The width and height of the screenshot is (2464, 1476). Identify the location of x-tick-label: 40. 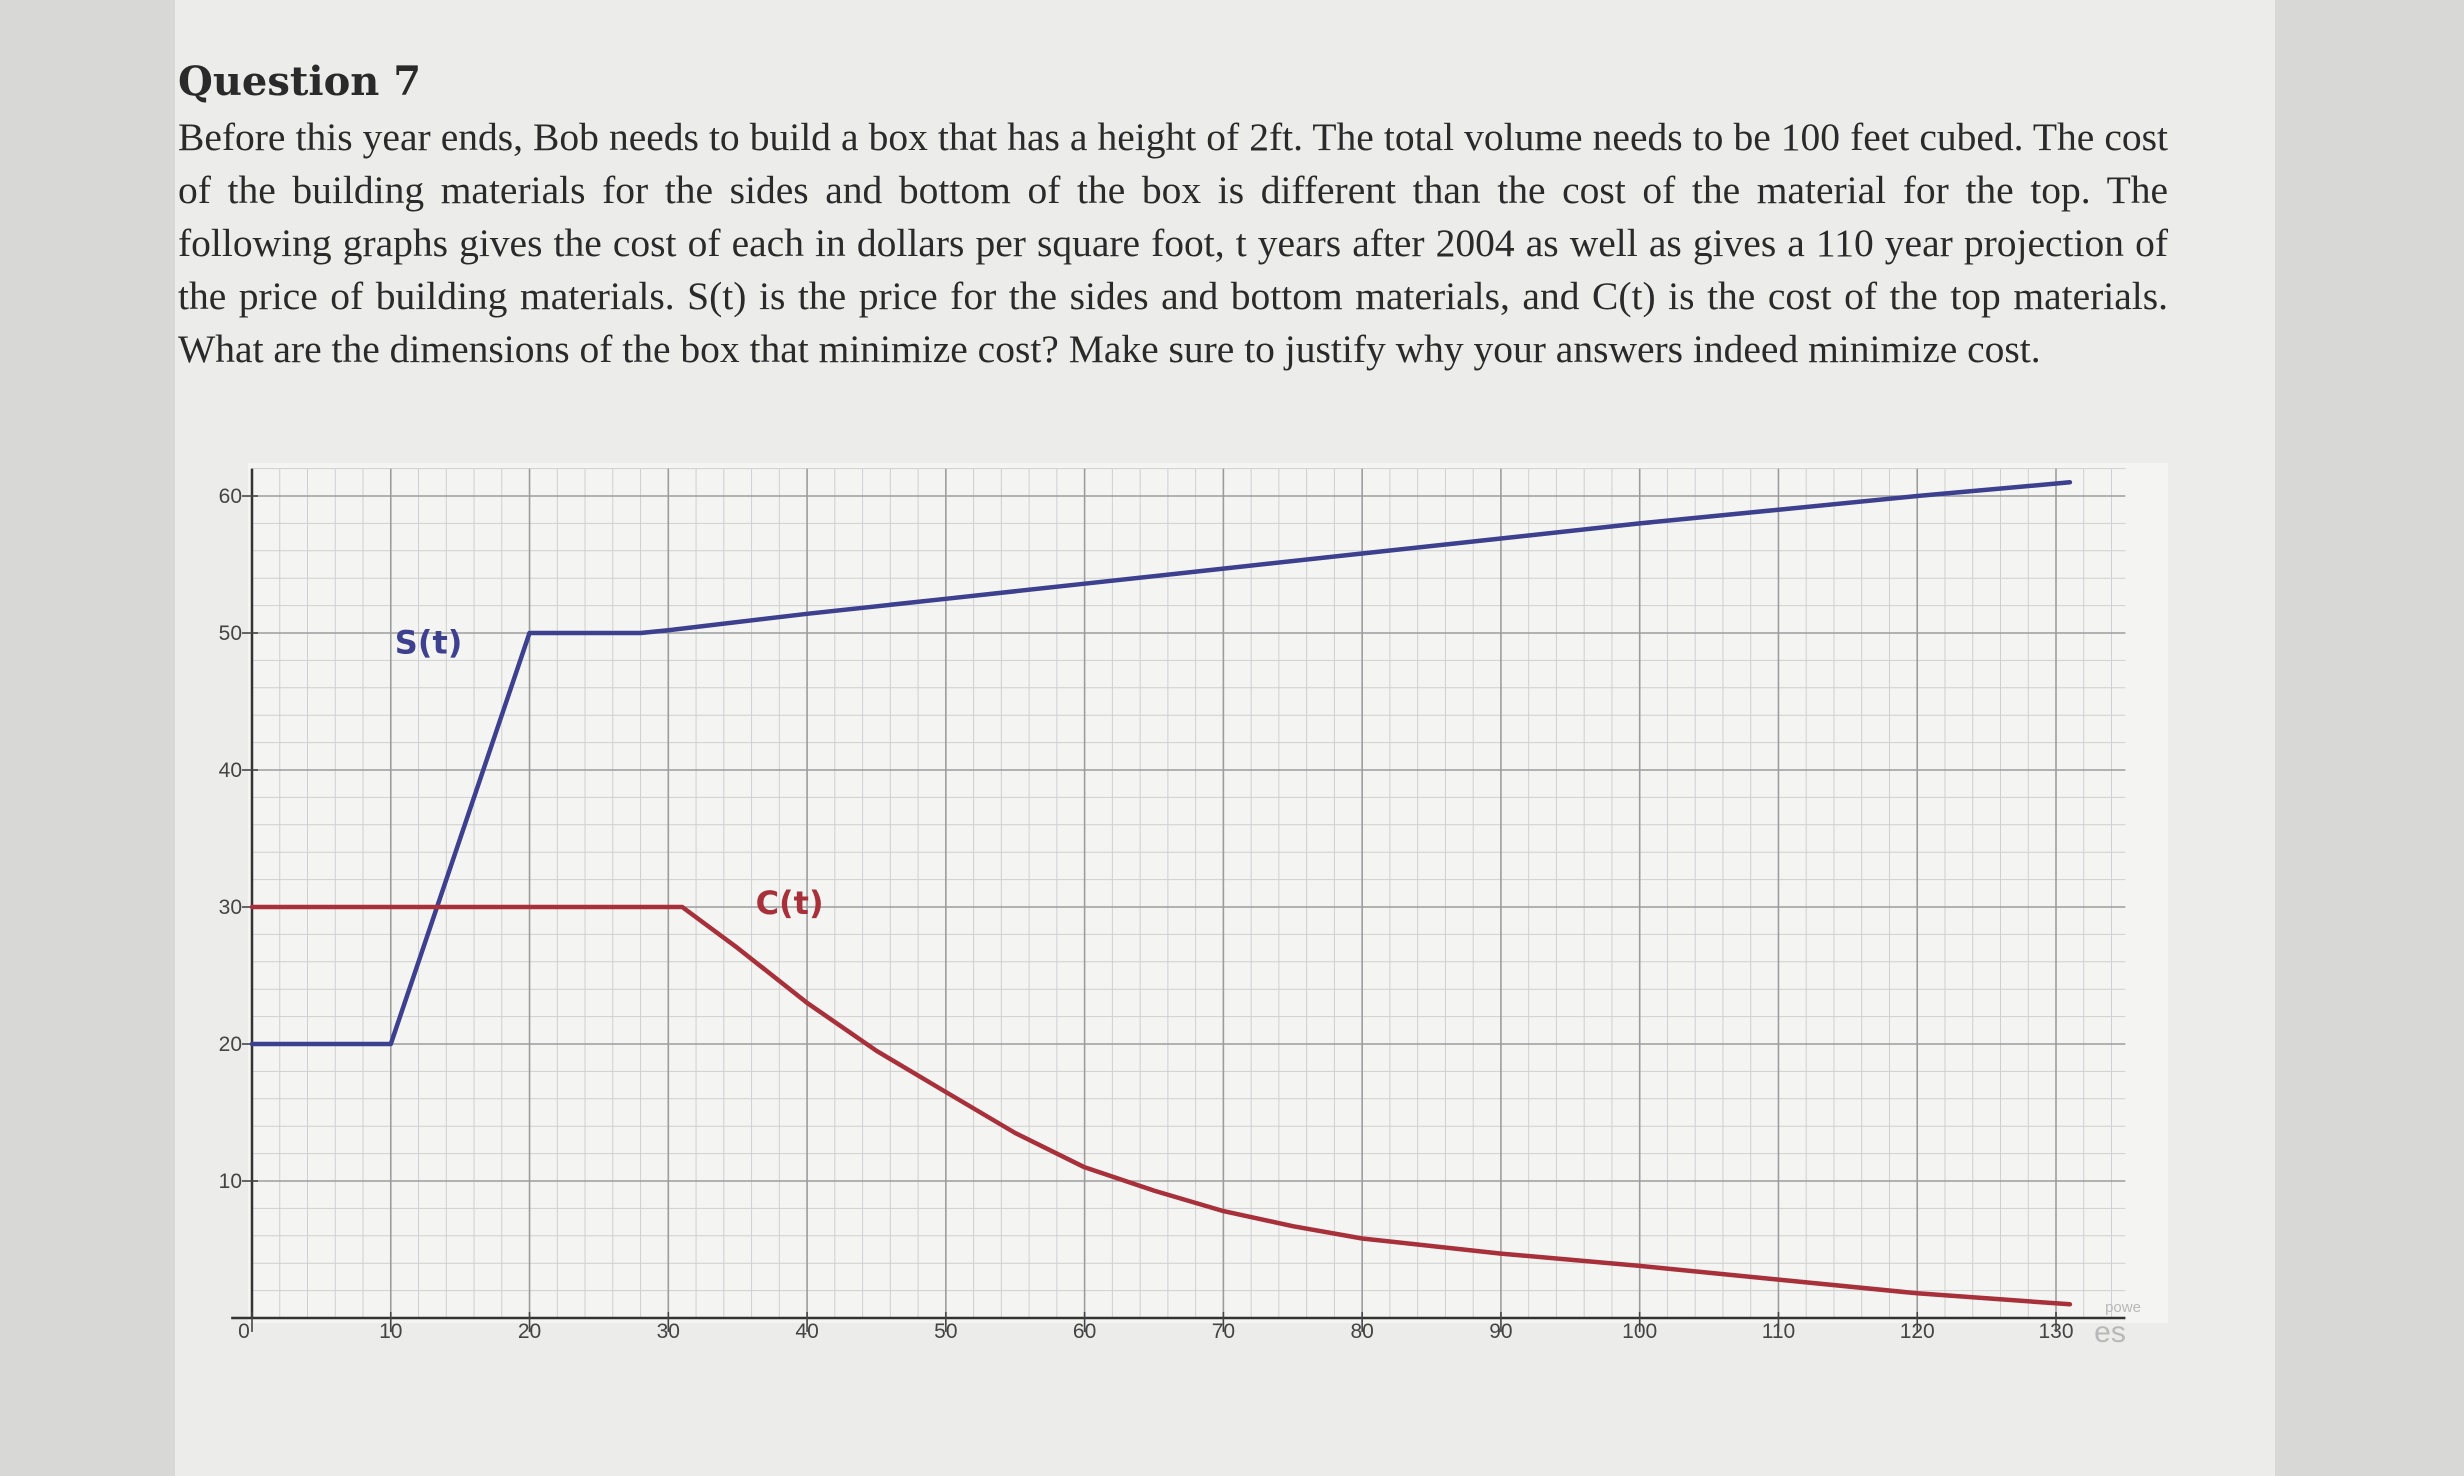
(806, 1331).